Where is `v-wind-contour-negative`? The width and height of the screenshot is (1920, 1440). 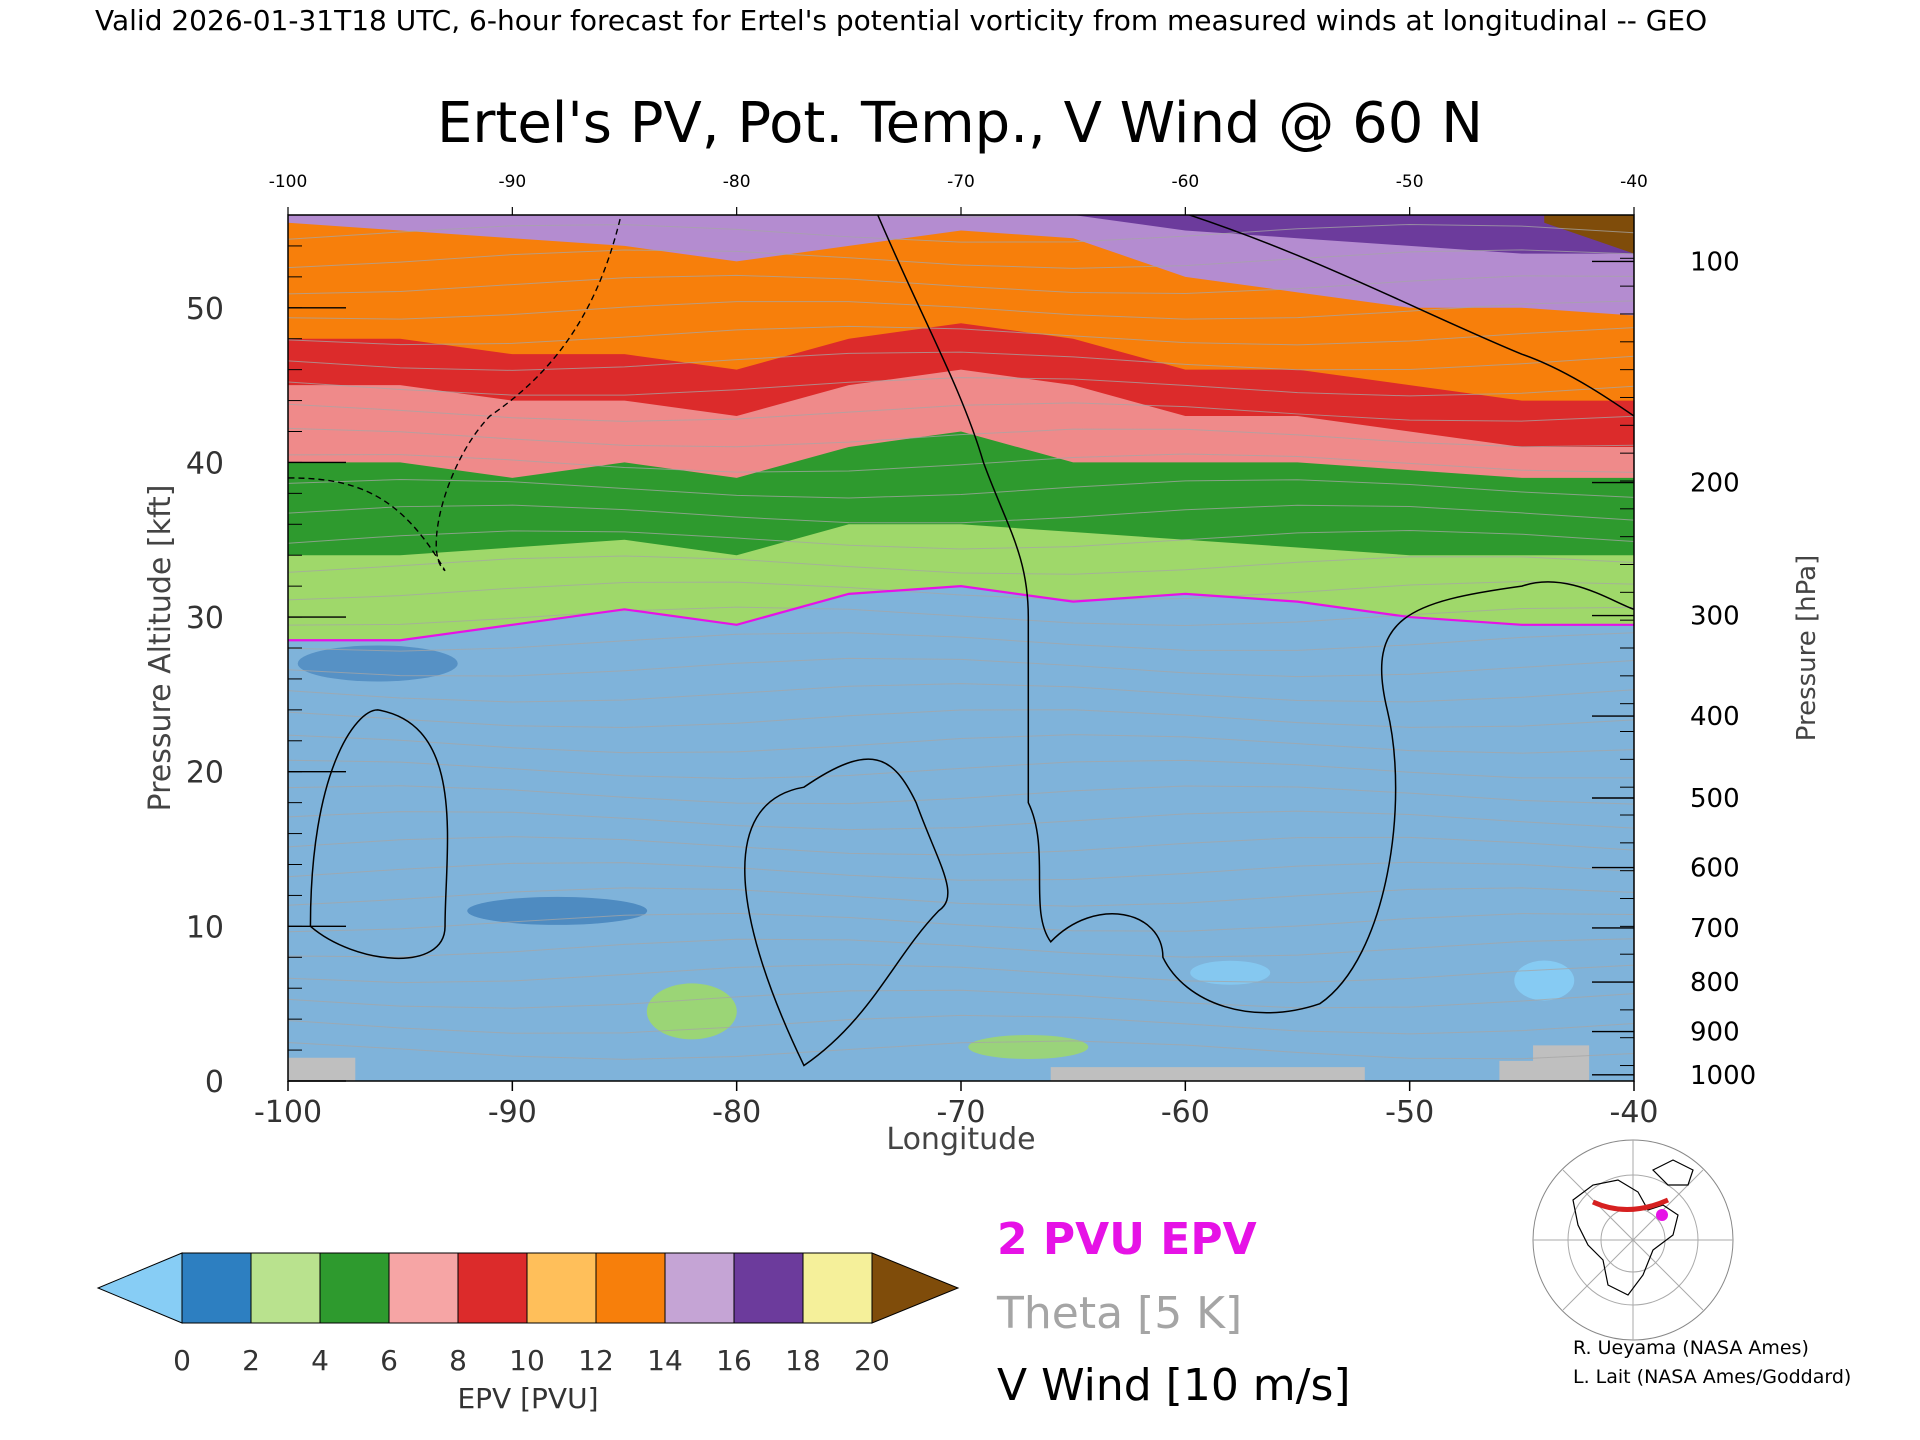 v-wind-contour-negative is located at coordinates (455, 393).